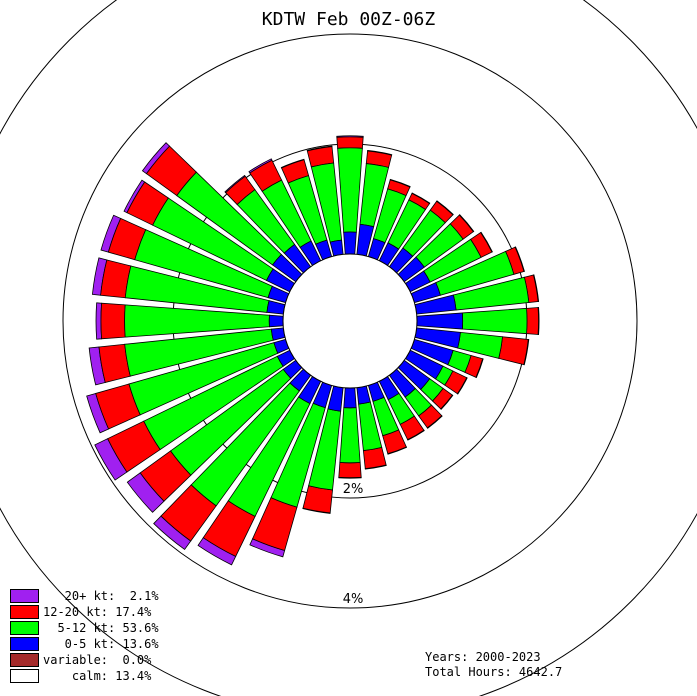 The height and width of the screenshot is (696, 697). I want to click on bar-340deg, so click(306, 209).